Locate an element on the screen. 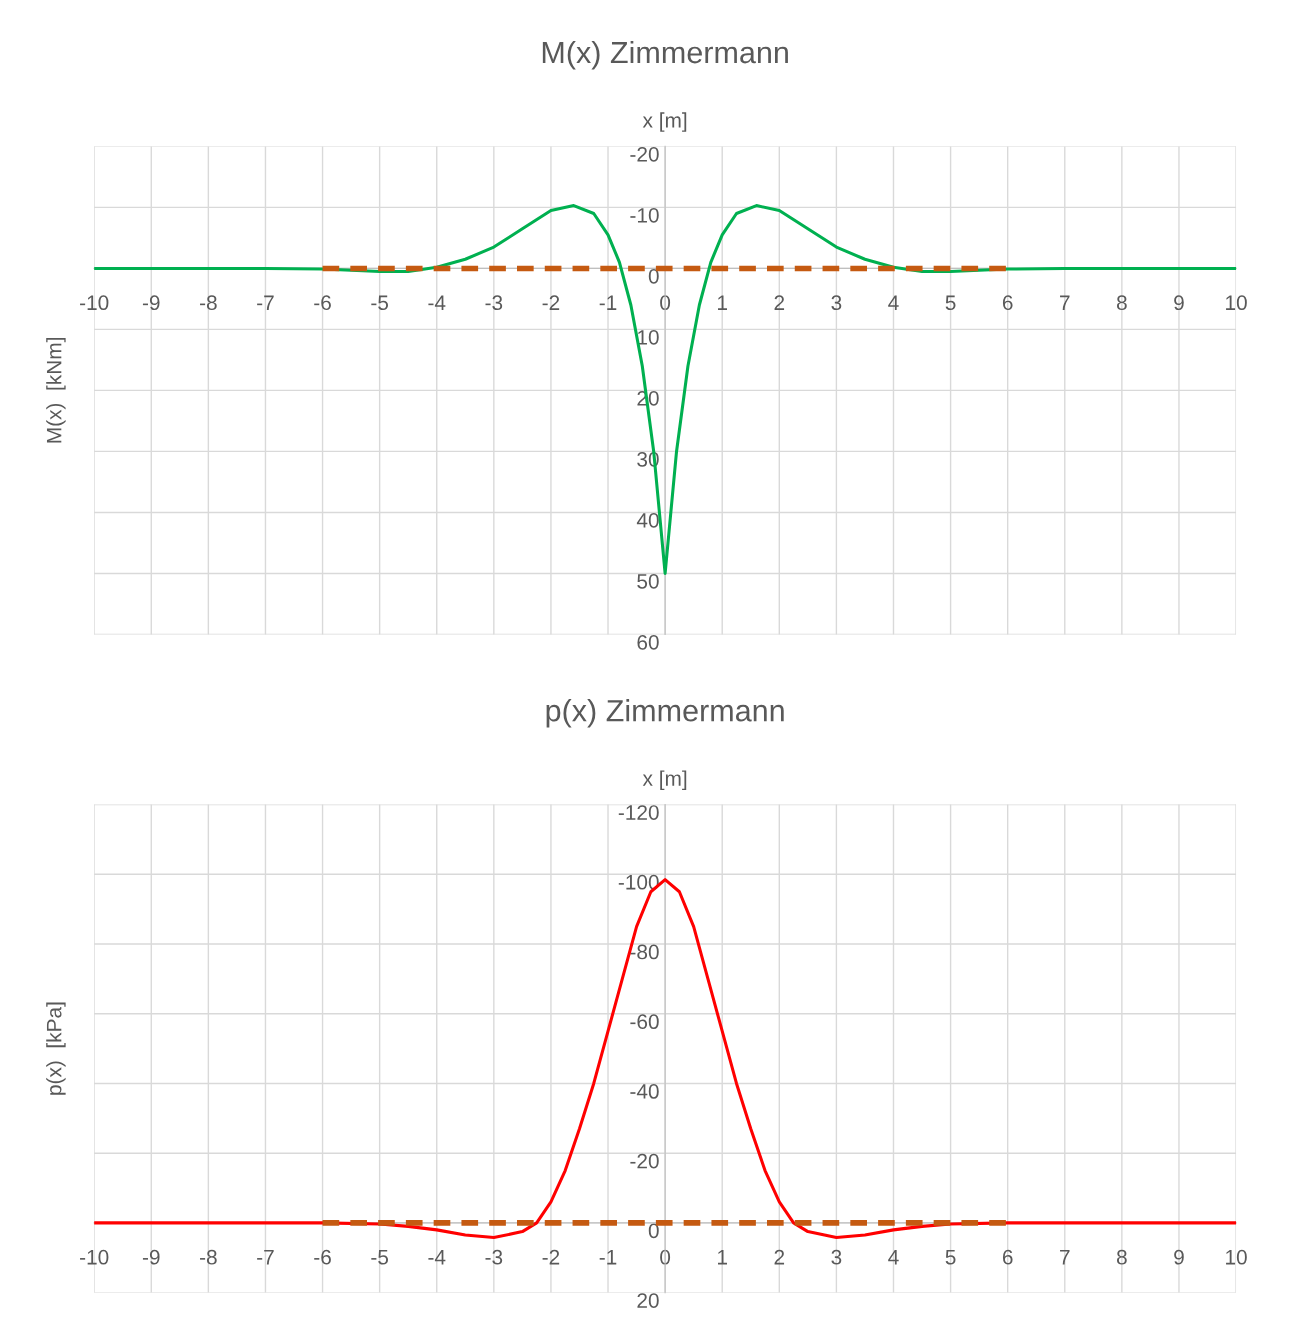 The height and width of the screenshot is (1319, 1308). y-tick-label: 20 is located at coordinates (648, 1300).